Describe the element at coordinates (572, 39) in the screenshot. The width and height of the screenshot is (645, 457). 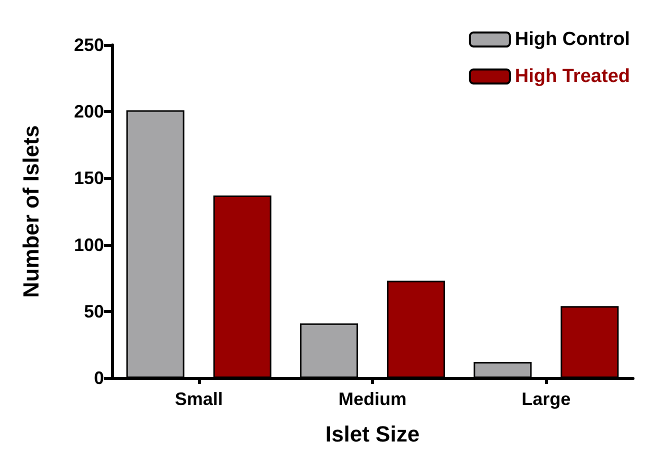
I see `legend-label: High Control` at that location.